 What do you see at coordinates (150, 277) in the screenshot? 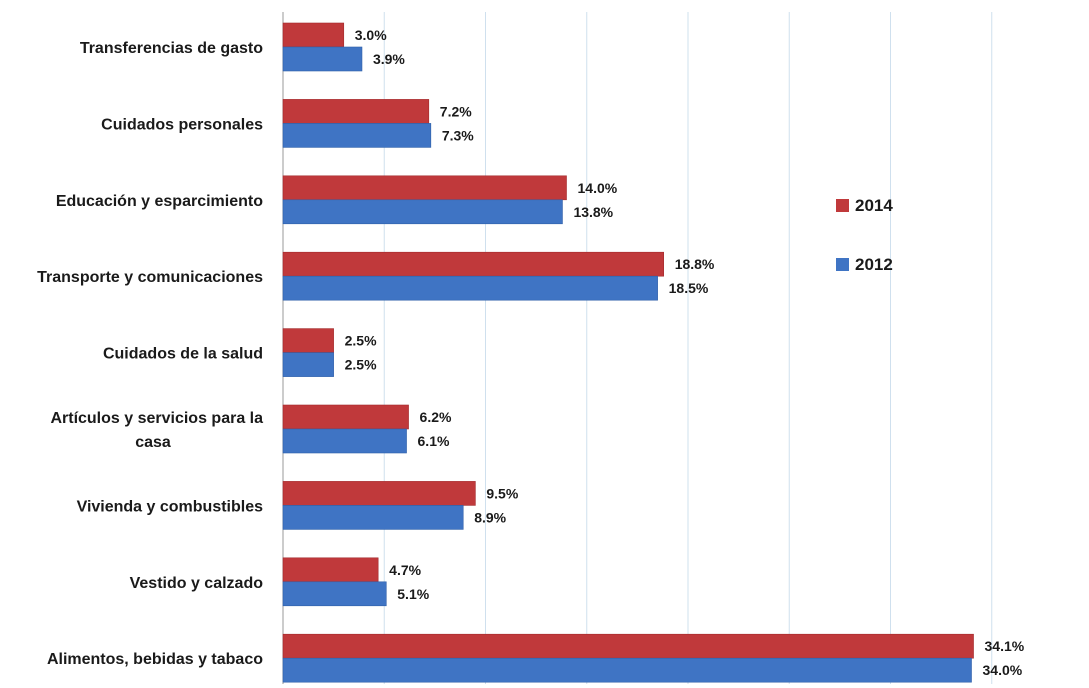
I see `category-label-3: Transporte y comunicaciones` at bounding box center [150, 277].